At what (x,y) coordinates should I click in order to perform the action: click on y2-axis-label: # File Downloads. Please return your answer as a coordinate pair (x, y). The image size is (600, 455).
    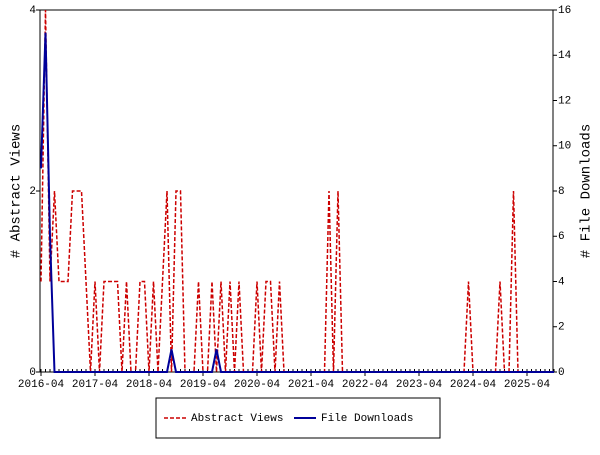
    Looking at the image, I should click on (587, 191).